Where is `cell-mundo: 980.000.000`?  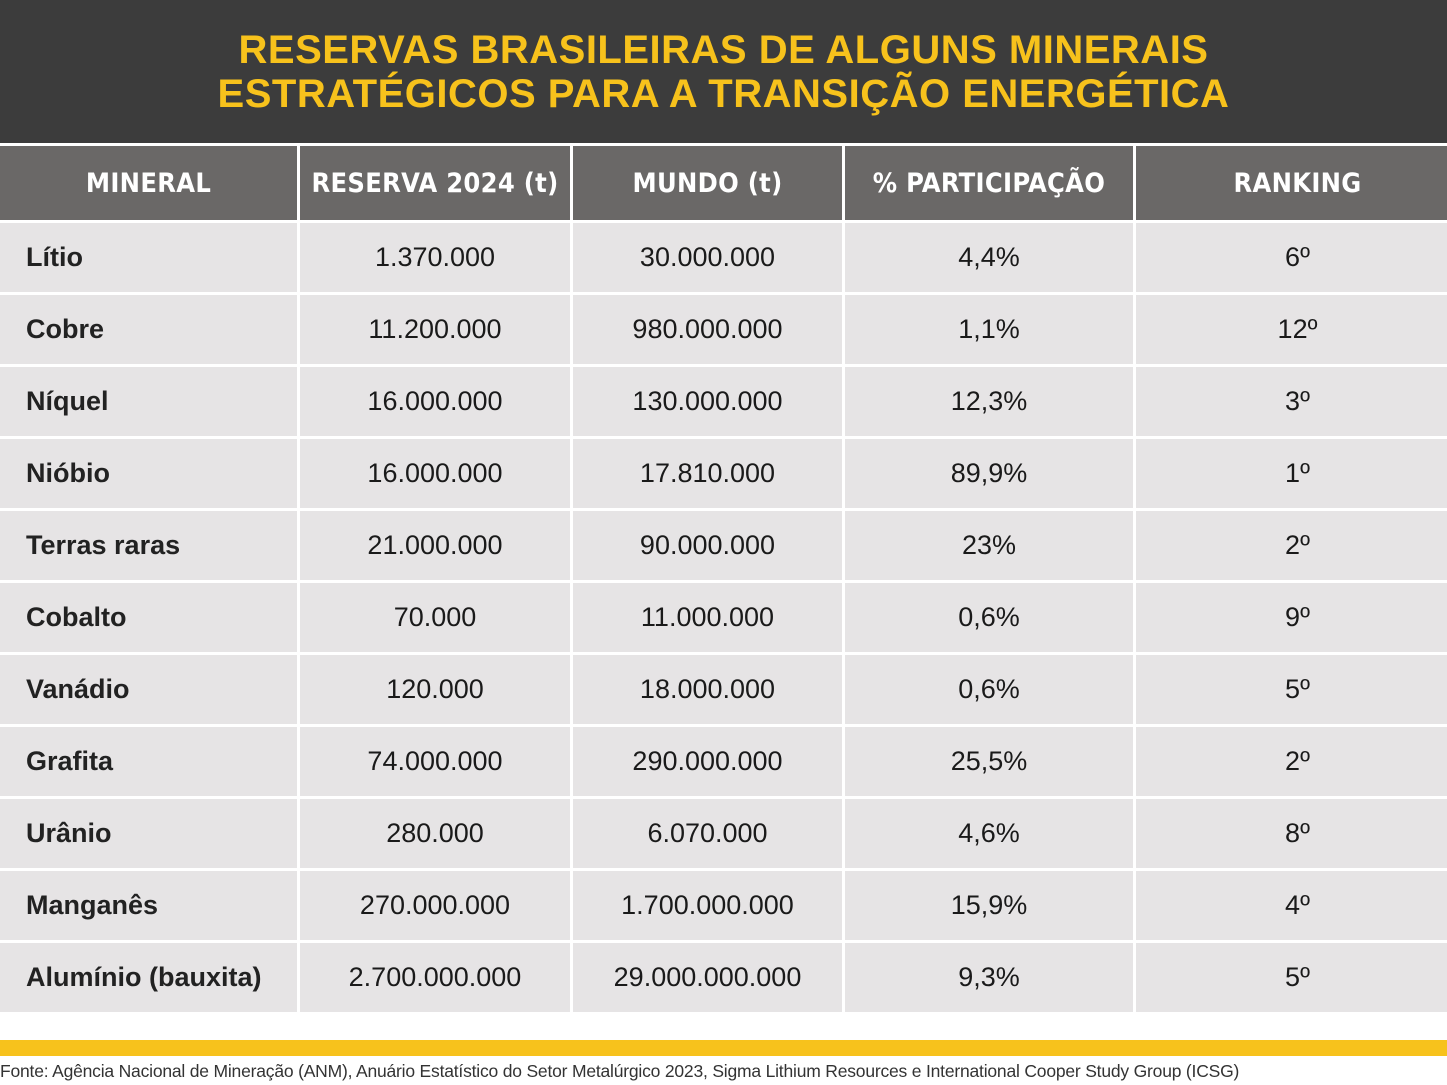 cell-mundo: 980.000.000 is located at coordinates (707, 329).